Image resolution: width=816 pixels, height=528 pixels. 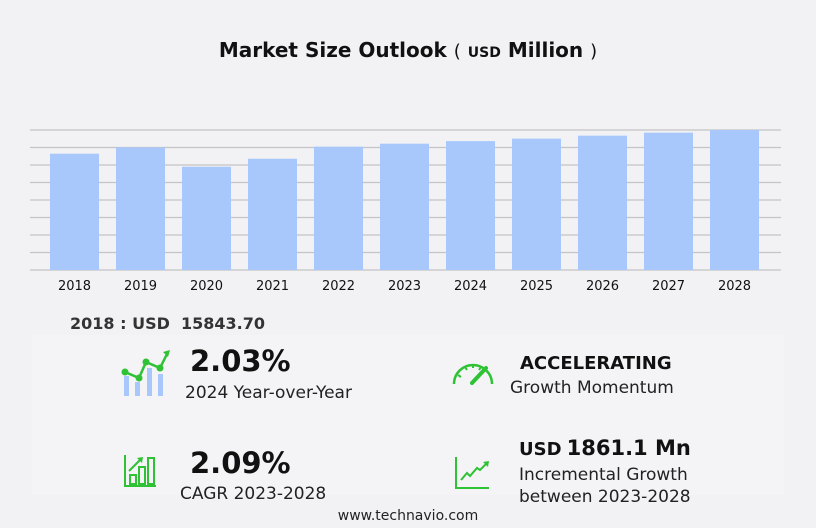 I want to click on chart-title: Market Size Outlook ( USD Million ), so click(x=408, y=50).